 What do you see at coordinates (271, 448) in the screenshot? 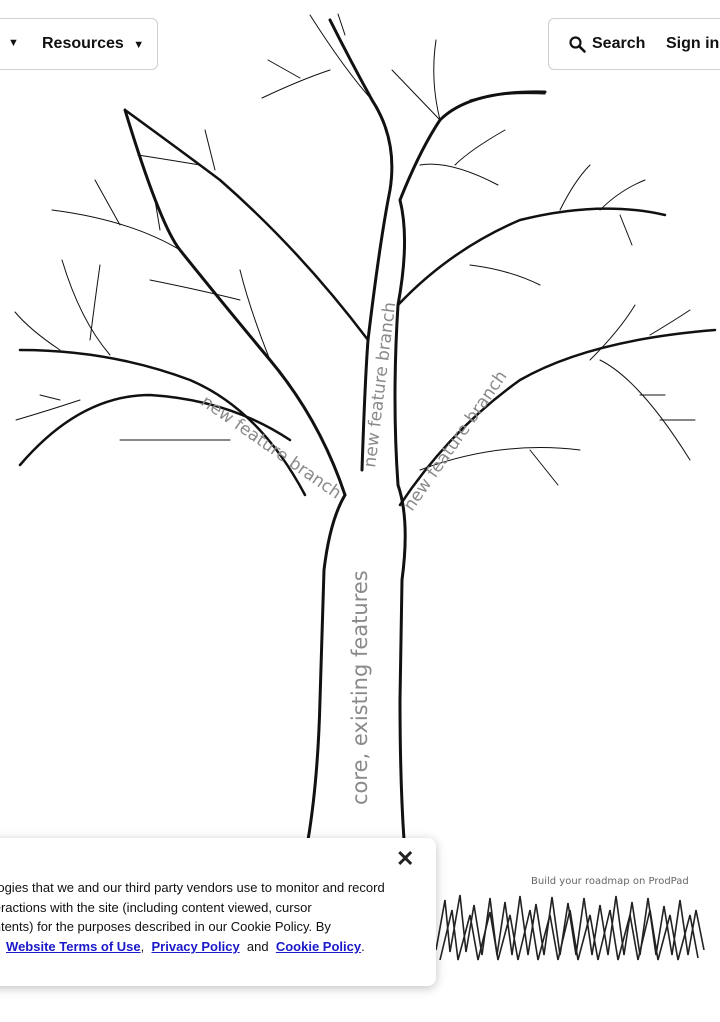
I see `branch-label-left: new feature branch` at bounding box center [271, 448].